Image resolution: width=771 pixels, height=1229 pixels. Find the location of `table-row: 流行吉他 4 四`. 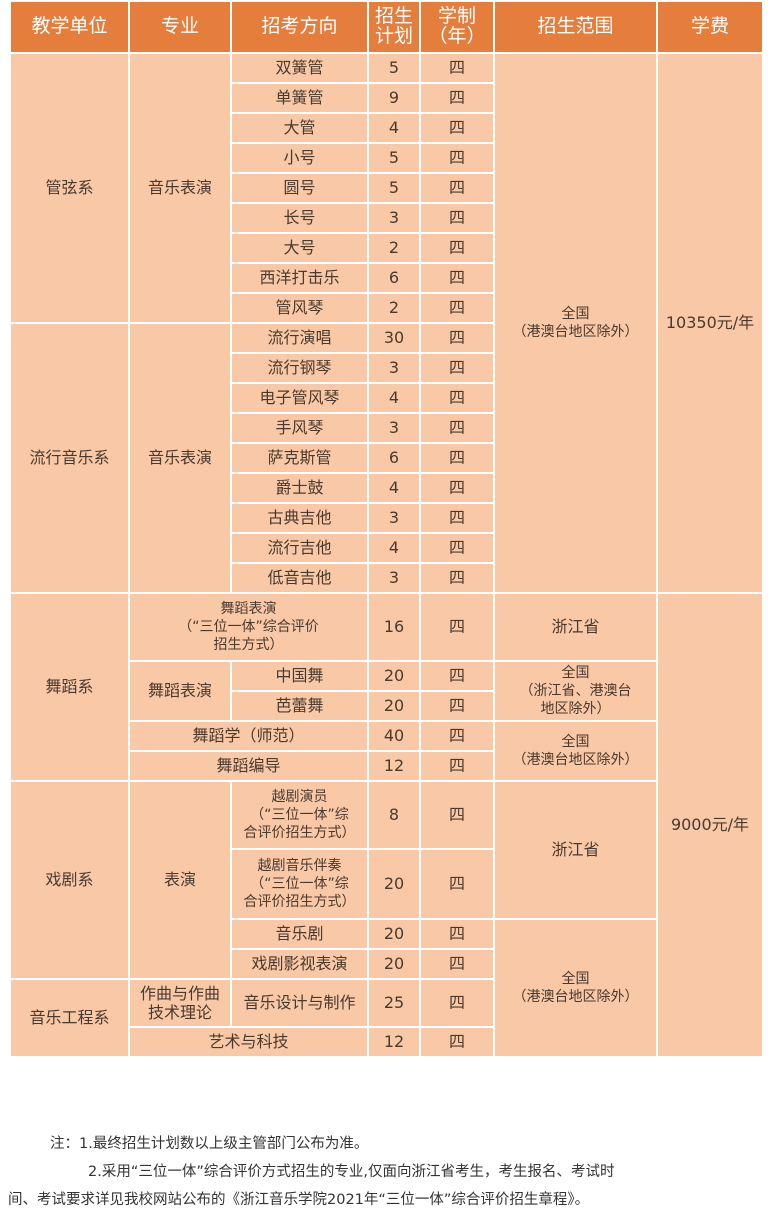

table-row: 流行吉他 4 四 is located at coordinates (386, 548).